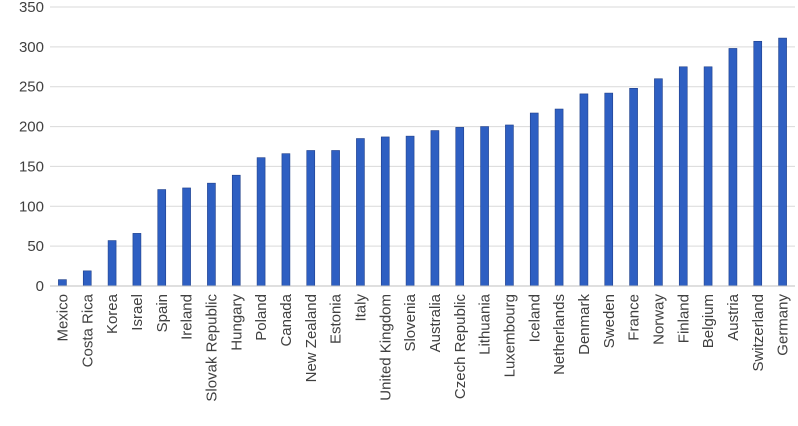  What do you see at coordinates (609, 321) in the screenshot?
I see `x-category-label: Sweden` at bounding box center [609, 321].